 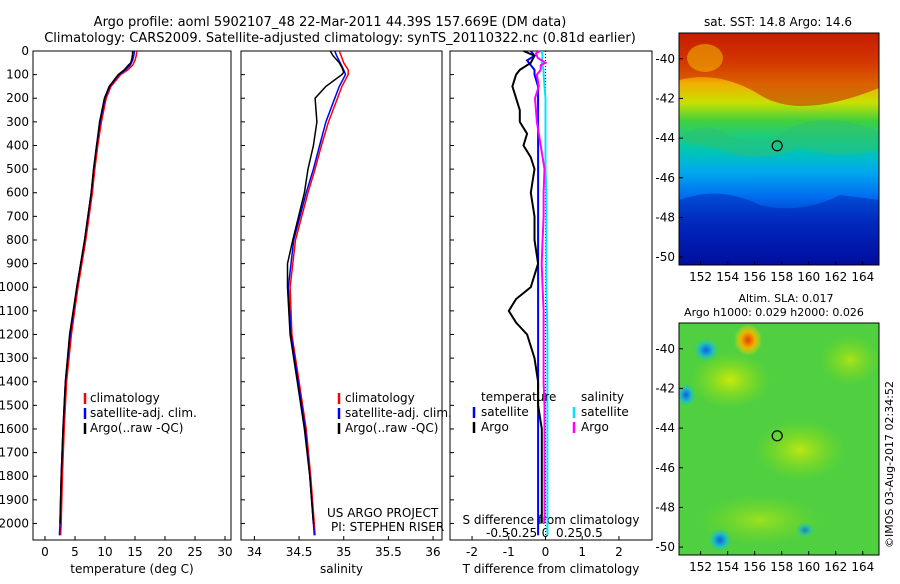 What do you see at coordinates (164, 552) in the screenshot?
I see `temp-xtick-label: 20` at bounding box center [164, 552].